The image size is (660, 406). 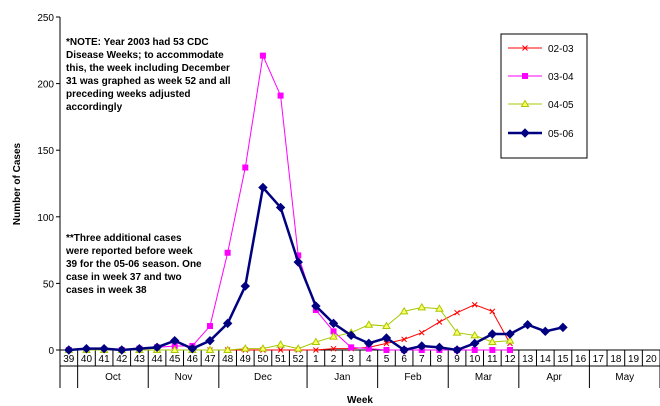 I want to click on y-tick-label: 0, so click(x=51, y=351).